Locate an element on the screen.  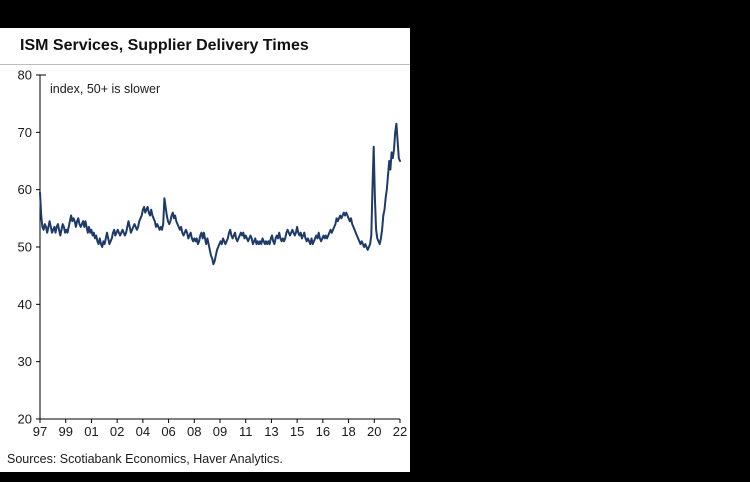
x-tick-label: 15 is located at coordinates (297, 431).